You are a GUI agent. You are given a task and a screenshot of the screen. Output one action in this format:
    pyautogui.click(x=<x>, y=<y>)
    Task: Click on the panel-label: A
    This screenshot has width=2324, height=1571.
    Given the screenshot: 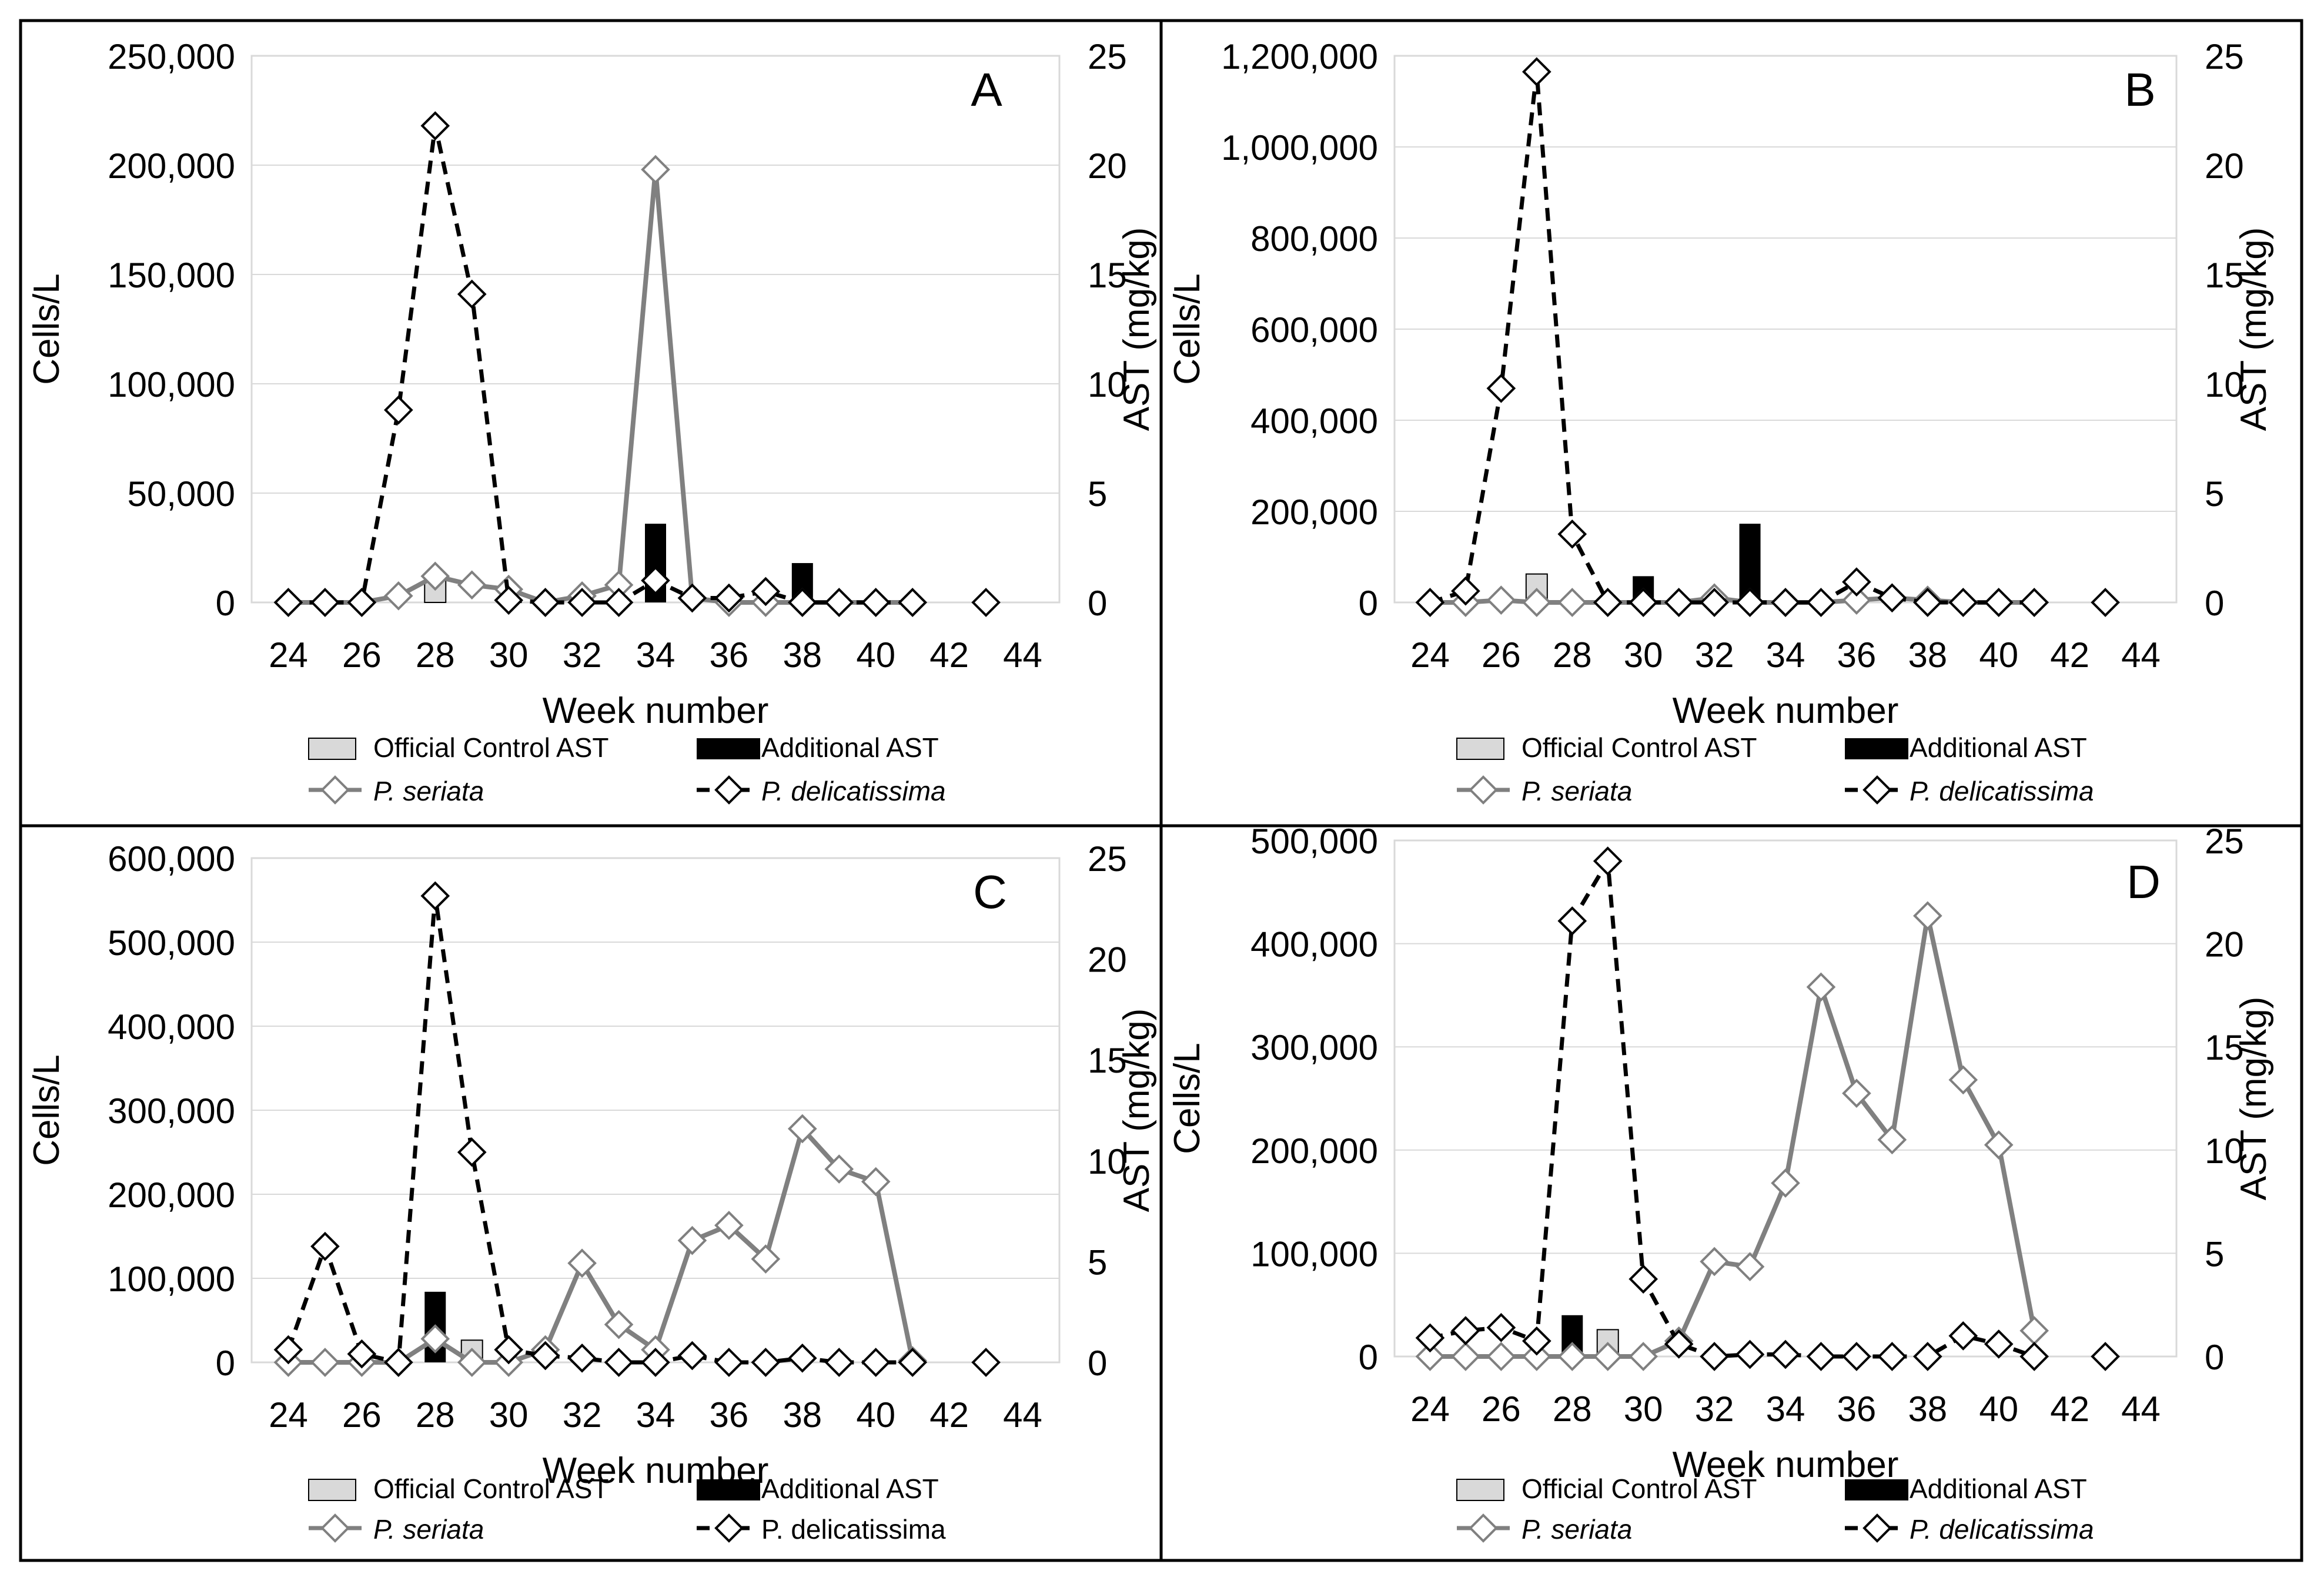 What is the action you would take?
    pyautogui.click(x=987, y=89)
    